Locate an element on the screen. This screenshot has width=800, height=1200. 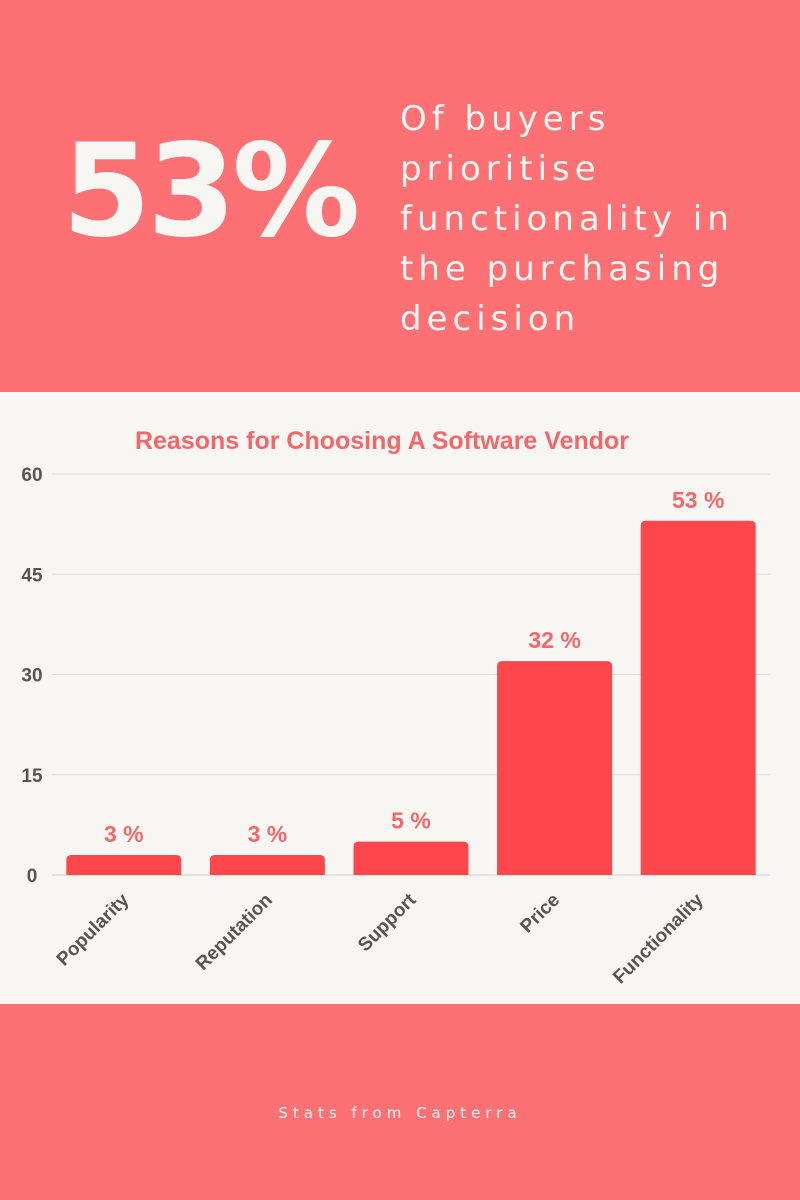
bar-popularity is located at coordinates (124, 864).